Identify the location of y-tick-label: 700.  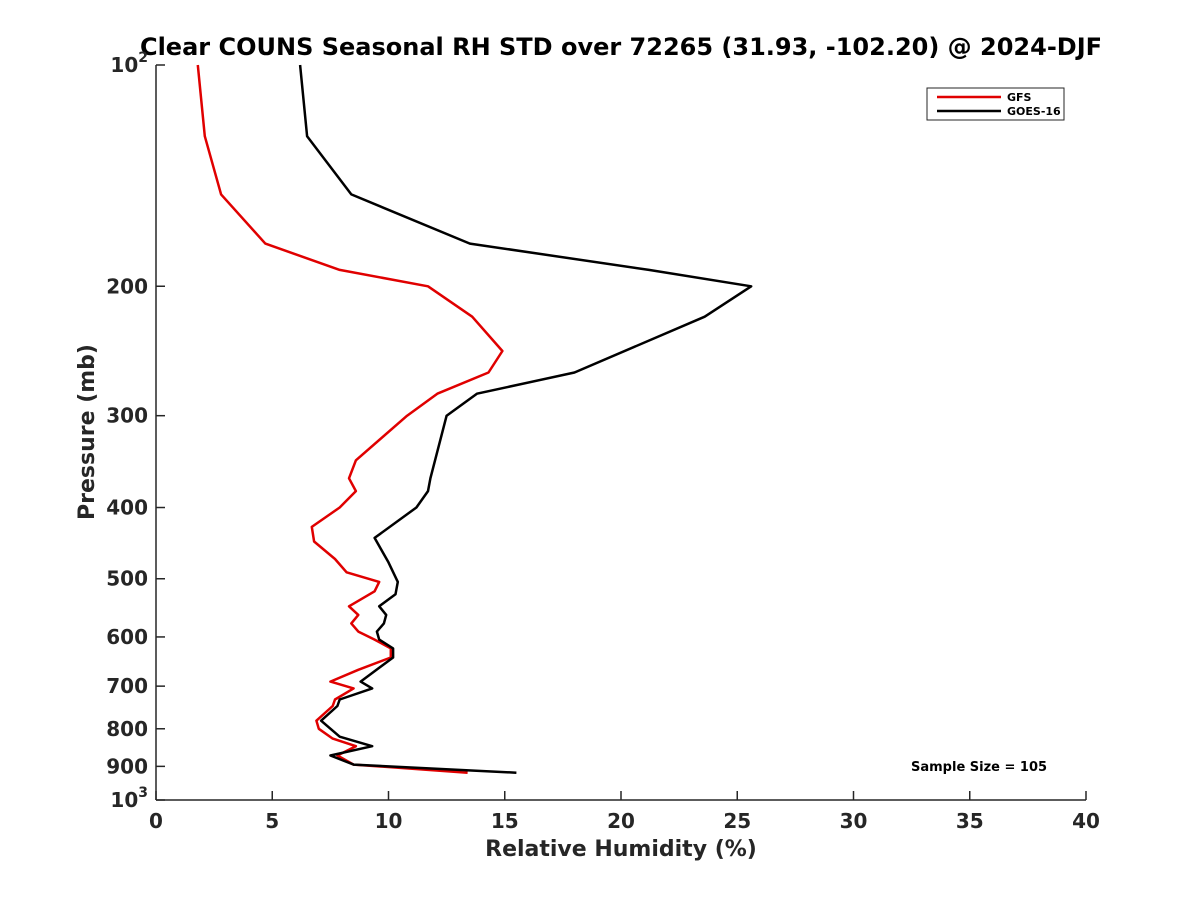
(127, 686).